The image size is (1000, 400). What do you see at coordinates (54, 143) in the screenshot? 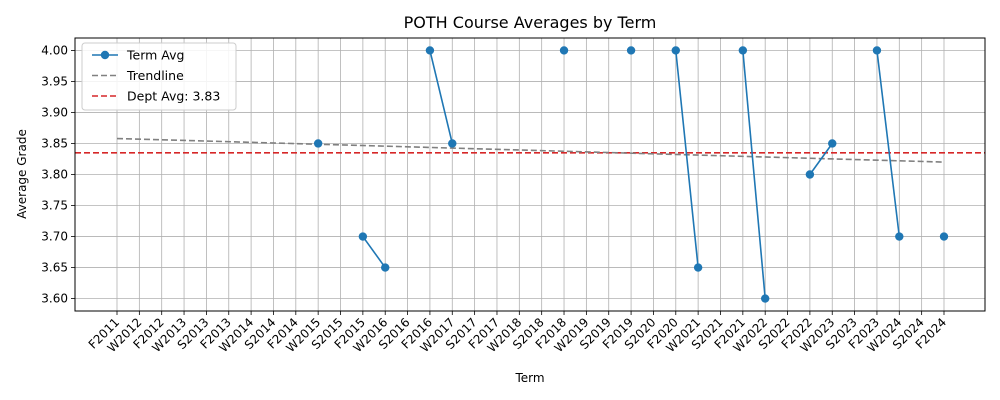
I see `y-tick-label: 3.85` at bounding box center [54, 143].